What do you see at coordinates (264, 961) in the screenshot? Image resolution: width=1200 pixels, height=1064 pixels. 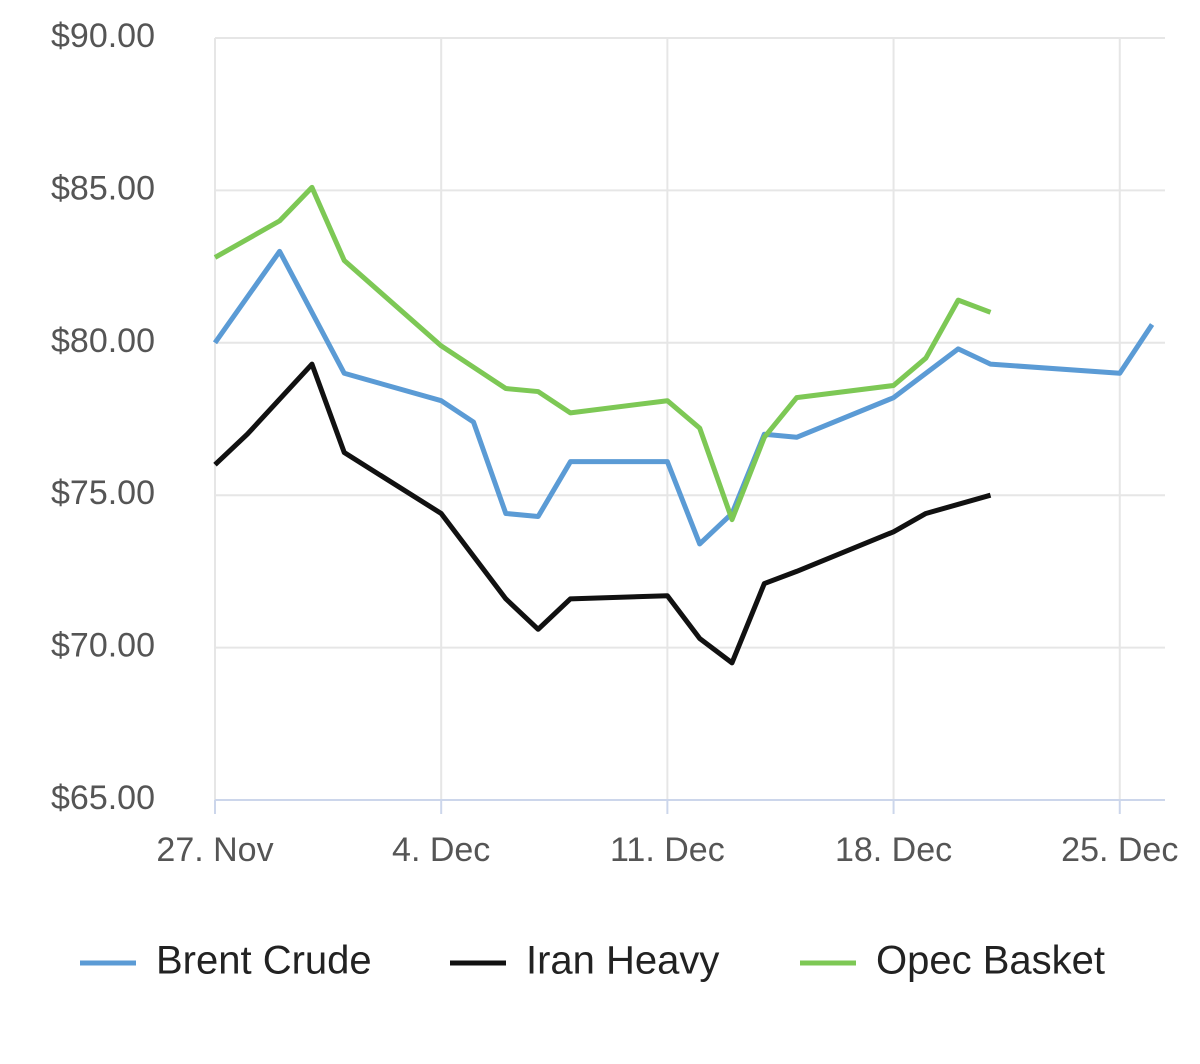 I see `legend-label: Brent Crude` at bounding box center [264, 961].